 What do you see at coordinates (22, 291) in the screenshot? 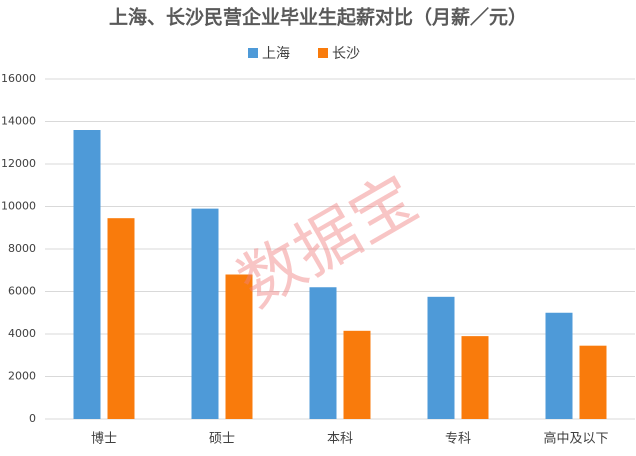
I see `y-tick-label: 6000` at bounding box center [22, 291].